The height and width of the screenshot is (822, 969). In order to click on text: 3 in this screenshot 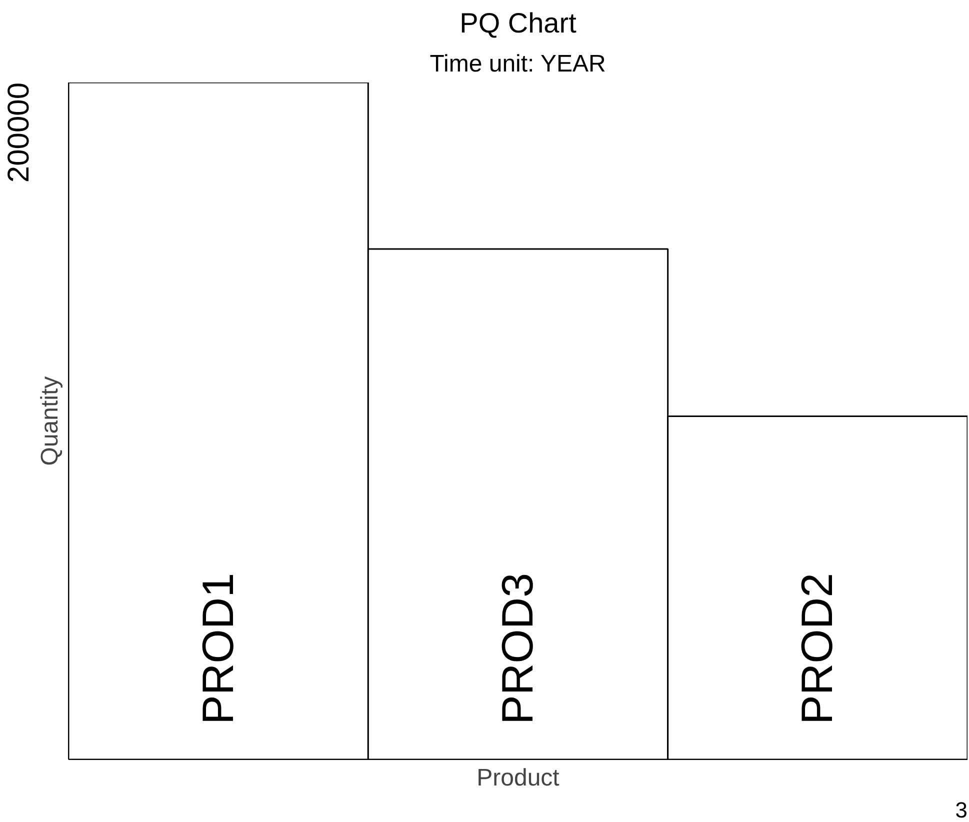, I will do `click(961, 810)`.